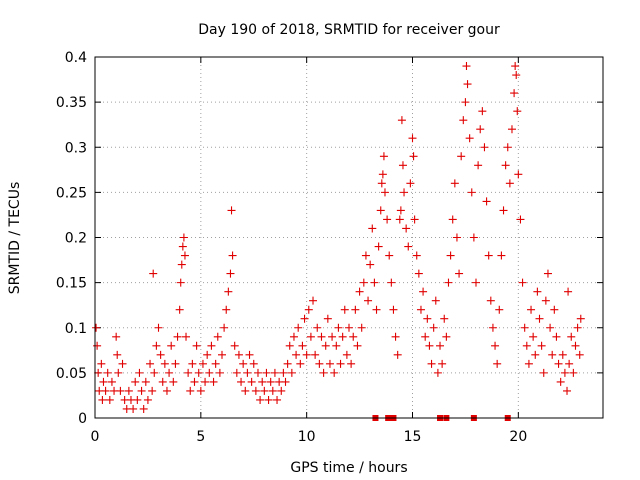 This screenshot has height=480, width=640. What do you see at coordinates (71, 374) in the screenshot?
I see `y-tick-label: 0.05` at bounding box center [71, 374].